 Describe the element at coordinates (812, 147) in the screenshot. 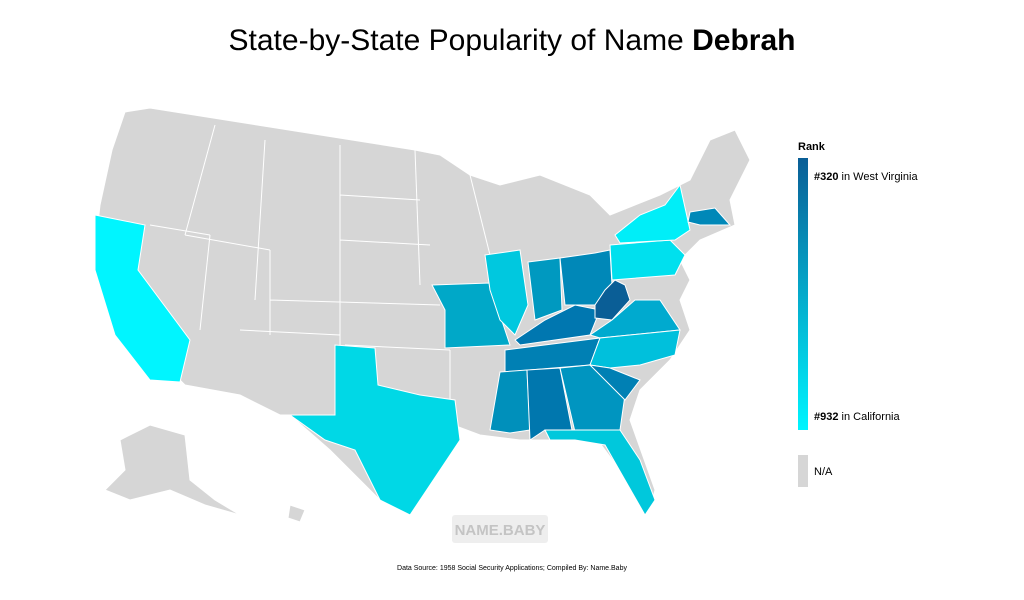

I see `legend-title: Rank` at that location.